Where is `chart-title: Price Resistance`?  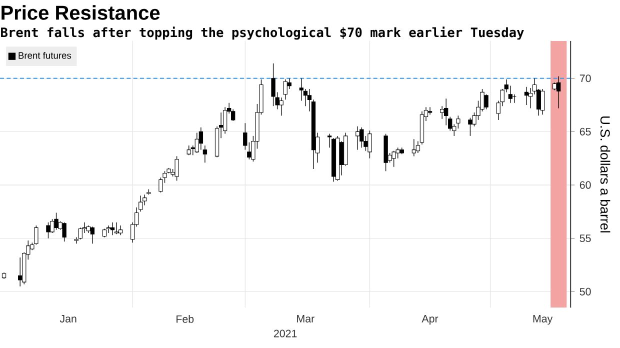 chart-title: Price Resistance is located at coordinates (81, 12).